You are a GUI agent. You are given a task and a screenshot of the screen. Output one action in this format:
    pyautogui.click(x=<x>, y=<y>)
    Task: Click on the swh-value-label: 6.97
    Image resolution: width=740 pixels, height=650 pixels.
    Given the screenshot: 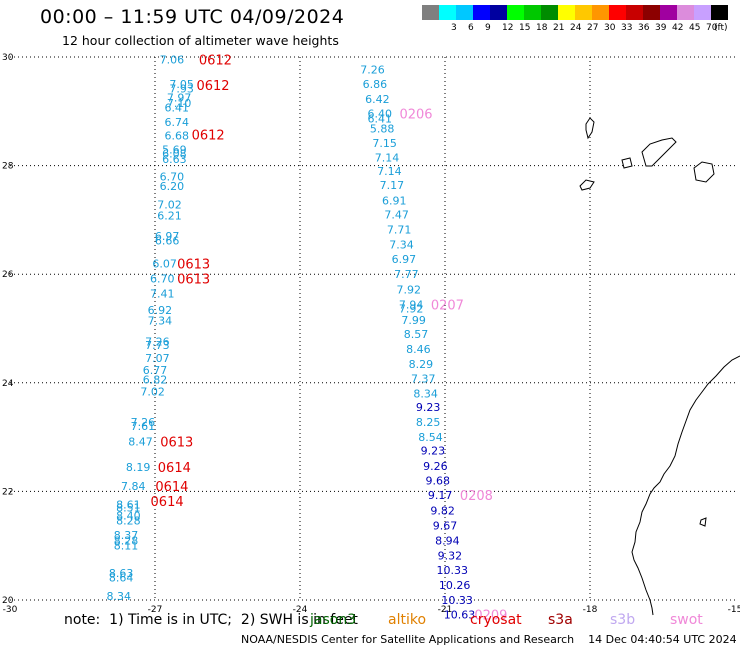 What is the action you would take?
    pyautogui.click(x=404, y=259)
    